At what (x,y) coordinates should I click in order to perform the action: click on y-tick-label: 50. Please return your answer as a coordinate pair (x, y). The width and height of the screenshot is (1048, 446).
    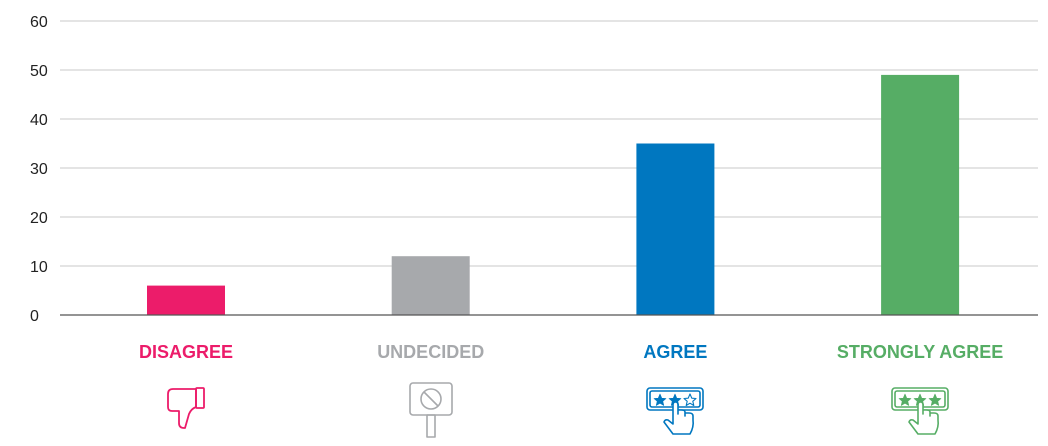
    Looking at the image, I should click on (39, 71).